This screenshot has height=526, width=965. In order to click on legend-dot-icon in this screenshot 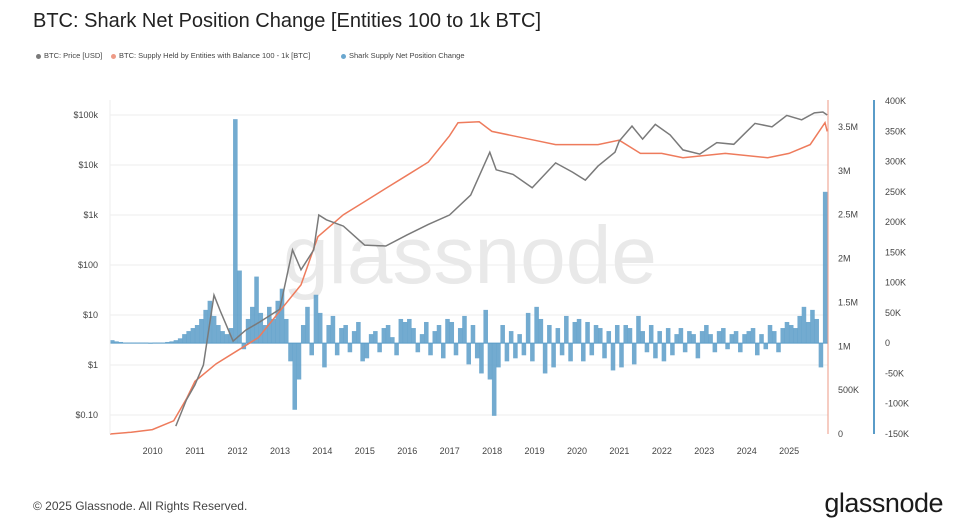, I will do `click(113, 56)`.